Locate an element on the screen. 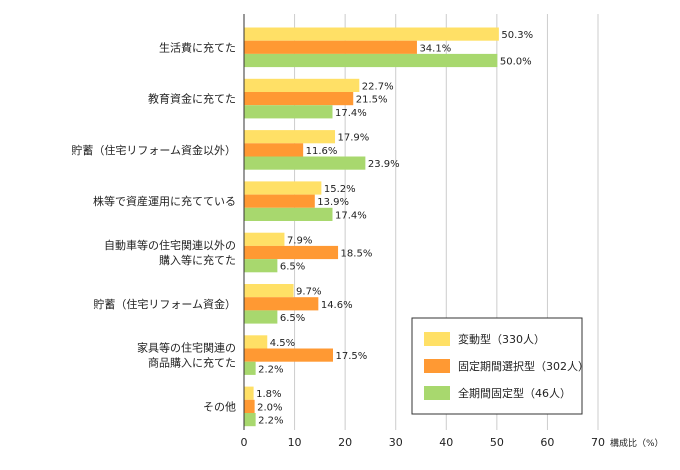 This screenshot has width=680, height=470. data-label: 50.0% is located at coordinates (516, 62).